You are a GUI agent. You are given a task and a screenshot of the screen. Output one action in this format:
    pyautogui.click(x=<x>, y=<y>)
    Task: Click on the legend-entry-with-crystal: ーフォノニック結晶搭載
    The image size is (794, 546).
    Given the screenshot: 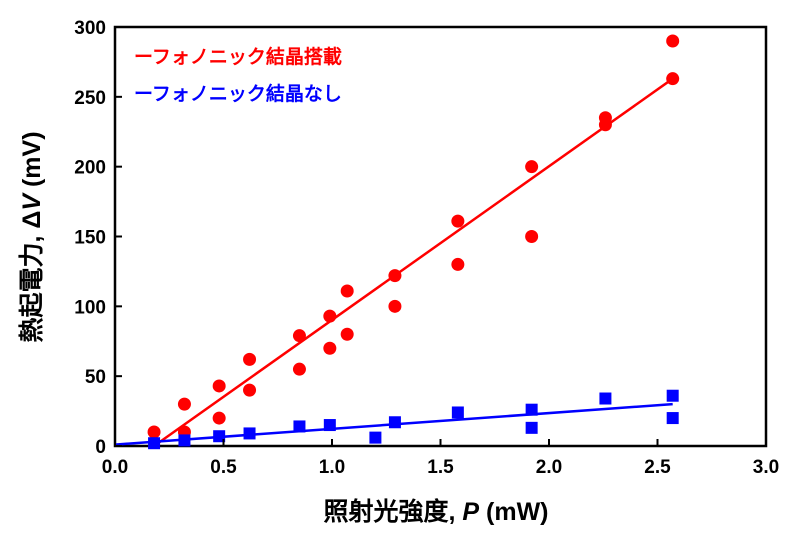 What is the action you would take?
    pyautogui.click(x=238, y=56)
    